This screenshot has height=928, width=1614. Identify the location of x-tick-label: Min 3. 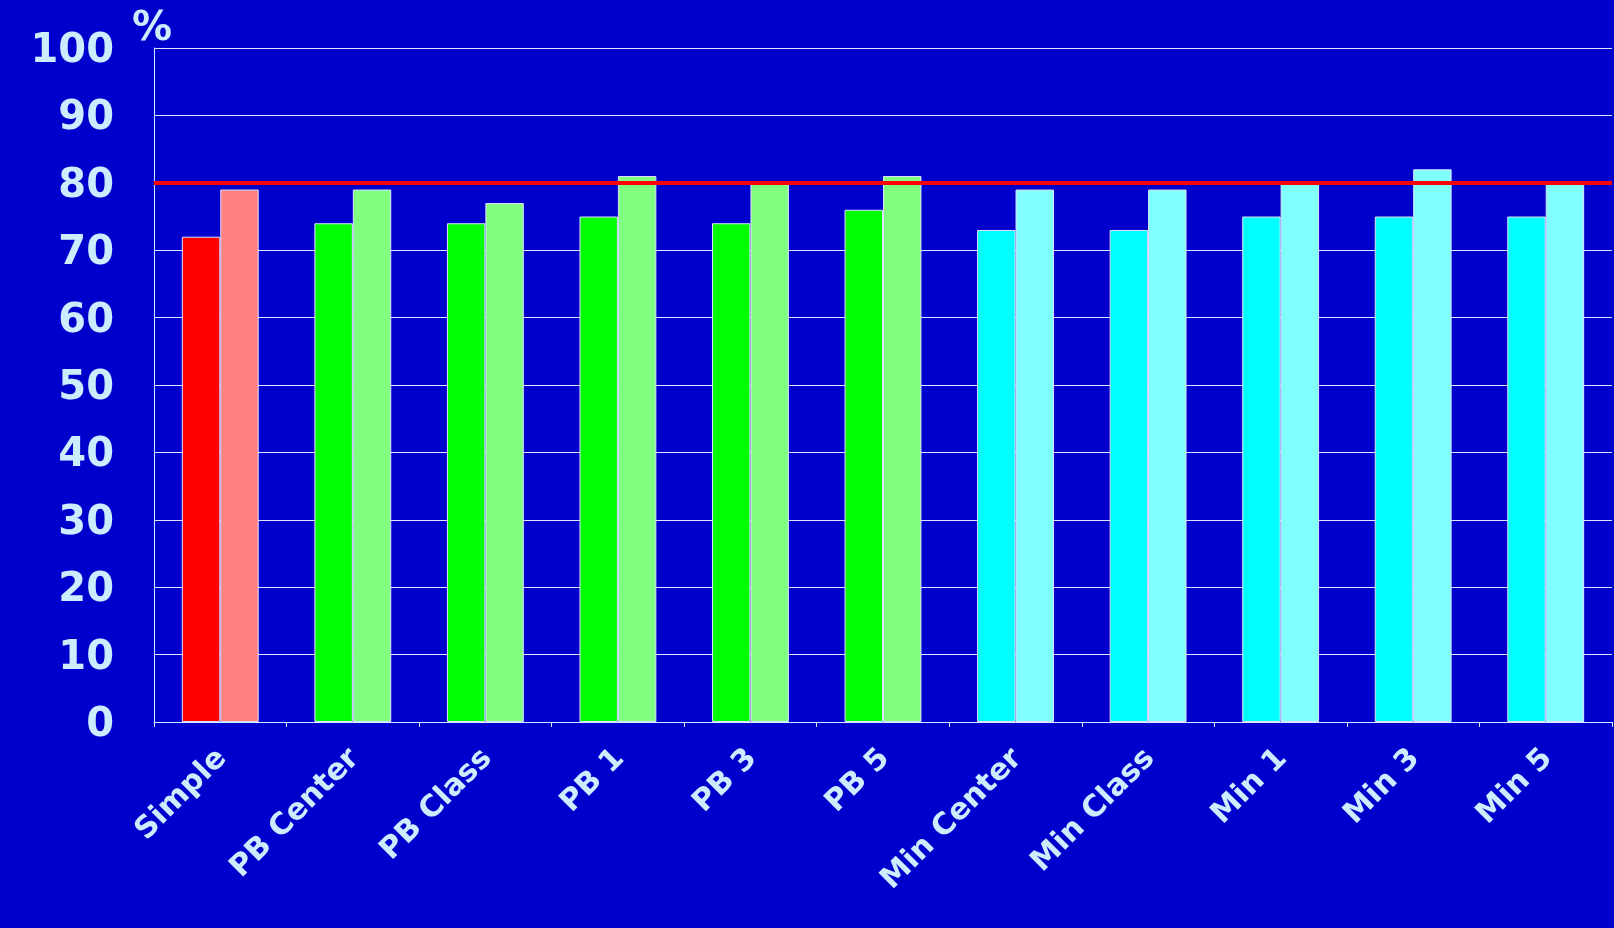
(1380, 784).